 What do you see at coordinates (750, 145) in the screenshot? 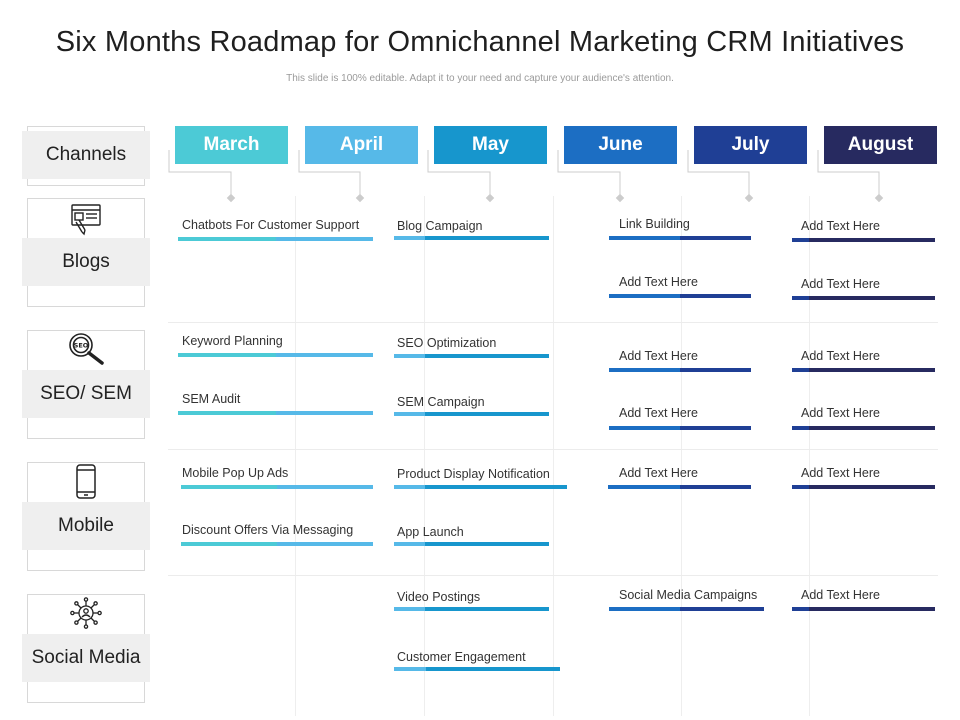
I see `month-header-july: July` at bounding box center [750, 145].